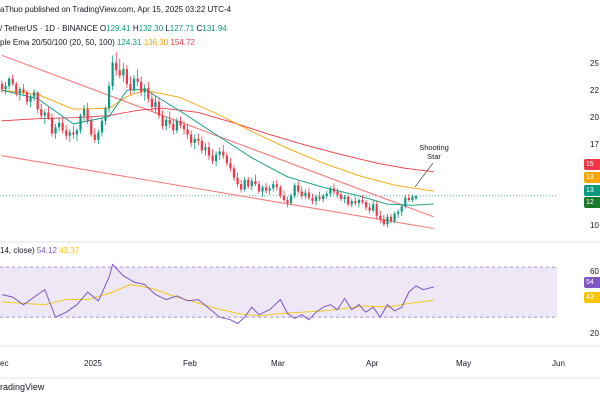  Describe the element at coordinates (57, 42) in the screenshot. I see `ema-legend-label: ple Ema 20/50/100 (20, 50, 100)` at that location.